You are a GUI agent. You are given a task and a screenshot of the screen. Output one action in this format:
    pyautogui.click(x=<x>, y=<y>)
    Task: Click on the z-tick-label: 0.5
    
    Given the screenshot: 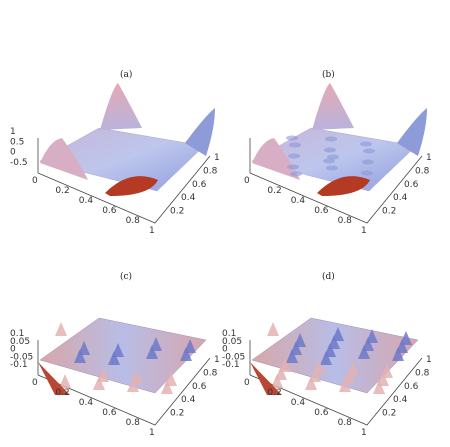 What is the action you would take?
    pyautogui.click(x=17, y=142)
    